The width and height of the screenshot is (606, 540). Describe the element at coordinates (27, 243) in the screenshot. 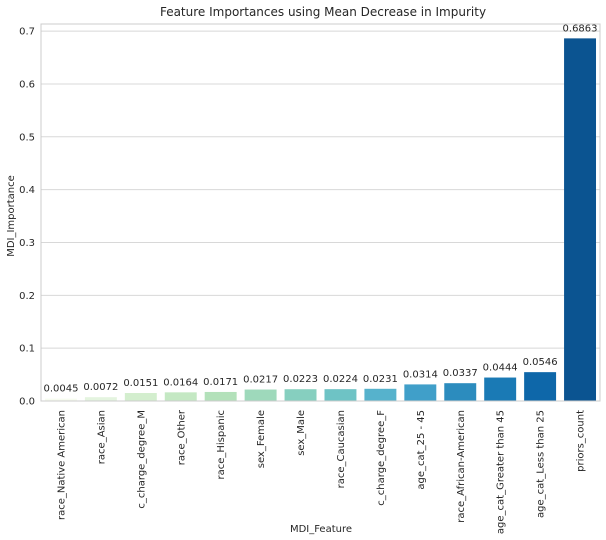

I see `y-tick-label: 0.3` at that location.